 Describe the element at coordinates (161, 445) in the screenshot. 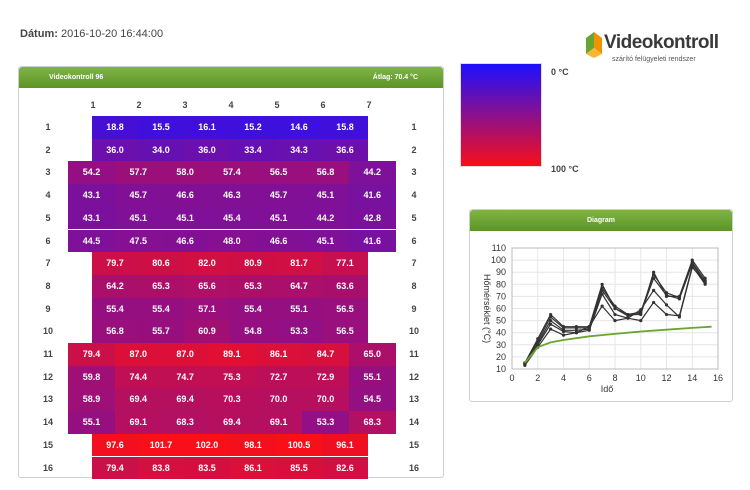

I see `heatmap-cell: 101.7` at that location.